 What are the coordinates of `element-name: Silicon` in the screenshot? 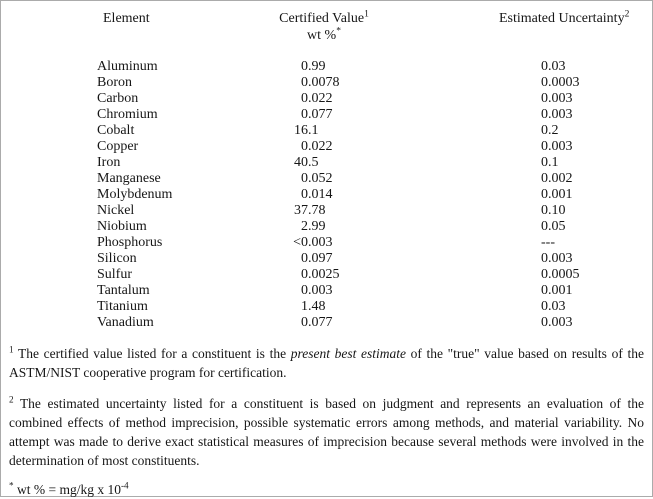 It's located at (117, 258).